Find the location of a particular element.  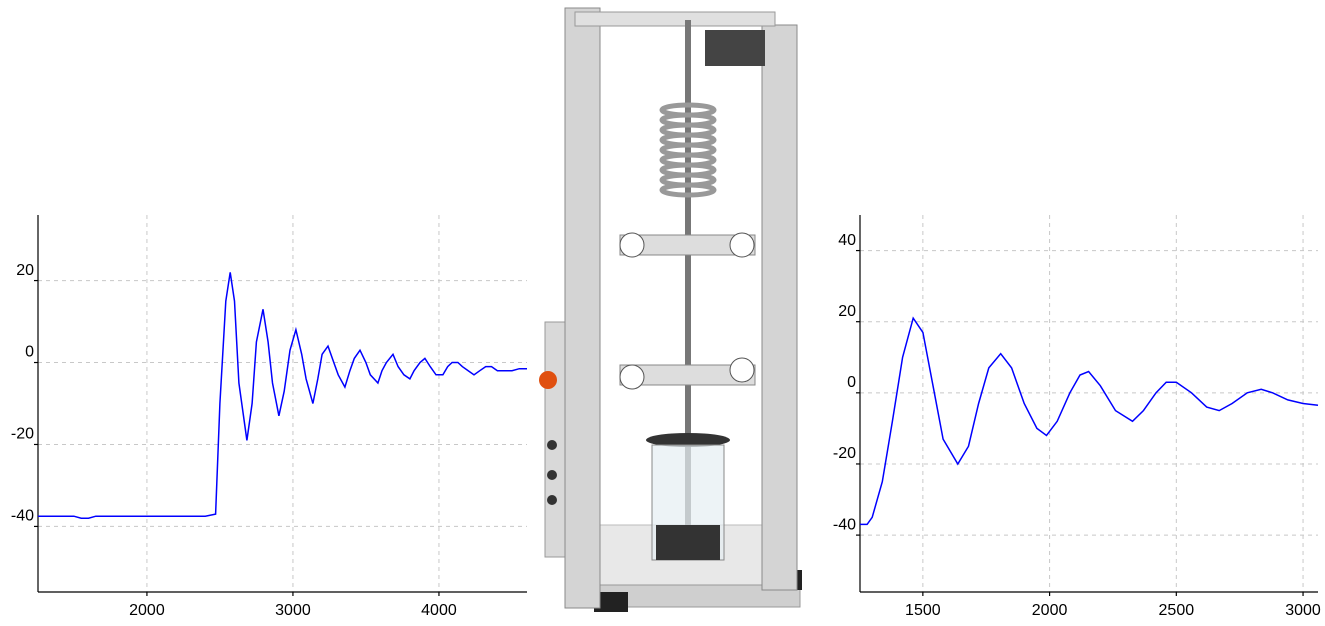

y-tick-label: 40 is located at coordinates (847, 240).